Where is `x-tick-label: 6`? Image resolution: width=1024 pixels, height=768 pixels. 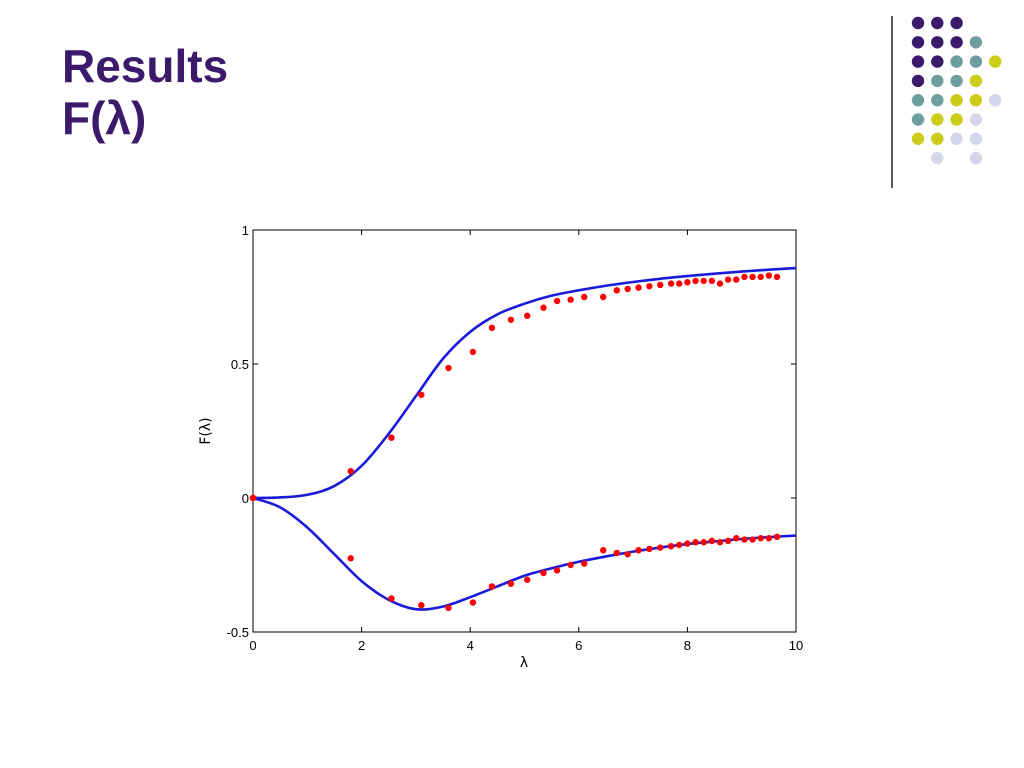
x-tick-label: 6 is located at coordinates (578, 645).